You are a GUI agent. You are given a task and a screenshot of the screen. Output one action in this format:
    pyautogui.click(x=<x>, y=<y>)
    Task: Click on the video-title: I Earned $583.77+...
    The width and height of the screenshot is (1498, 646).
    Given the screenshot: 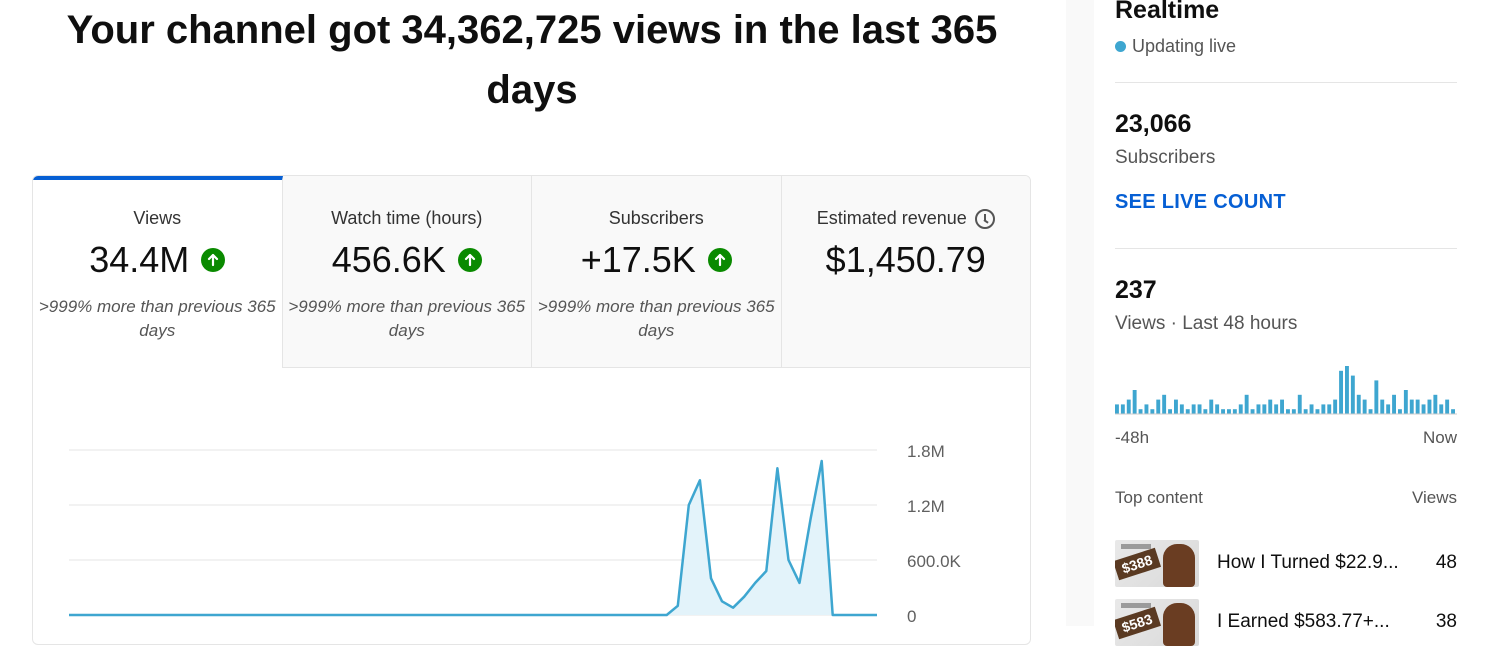 What is the action you would take?
    pyautogui.click(x=1303, y=621)
    